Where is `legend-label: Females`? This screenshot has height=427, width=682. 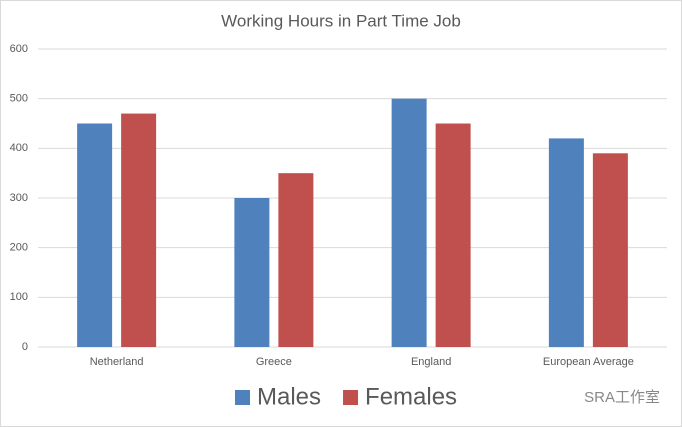 legend-label: Females is located at coordinates (411, 396).